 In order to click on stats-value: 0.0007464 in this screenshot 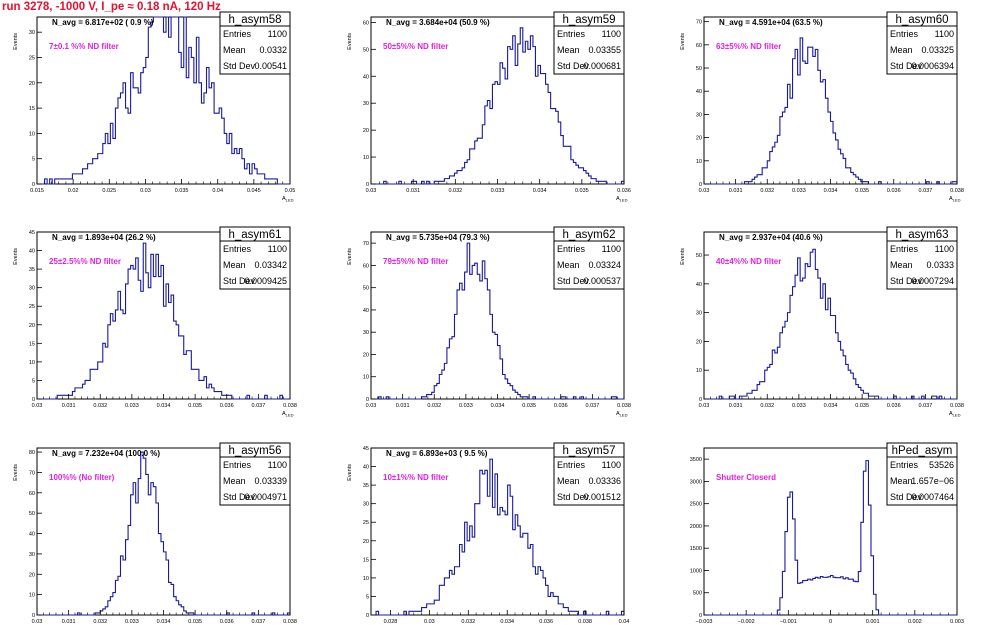, I will do `click(932, 497)`.